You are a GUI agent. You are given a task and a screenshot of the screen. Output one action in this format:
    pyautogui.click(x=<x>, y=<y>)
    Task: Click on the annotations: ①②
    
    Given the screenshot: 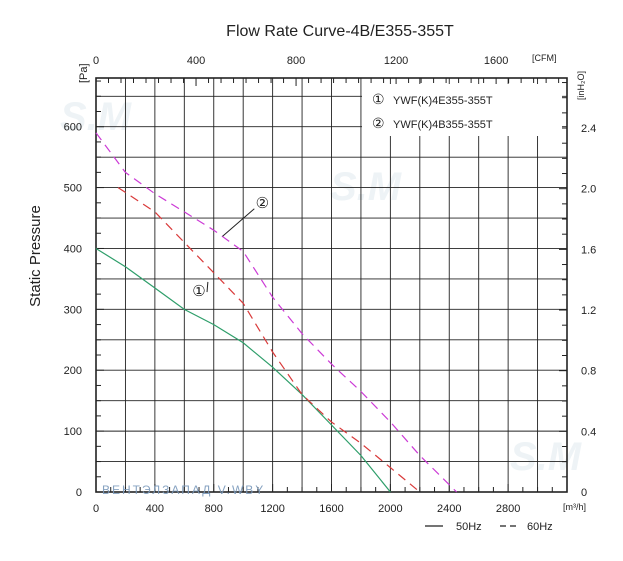 What is the action you would take?
    pyautogui.click(x=230, y=247)
    